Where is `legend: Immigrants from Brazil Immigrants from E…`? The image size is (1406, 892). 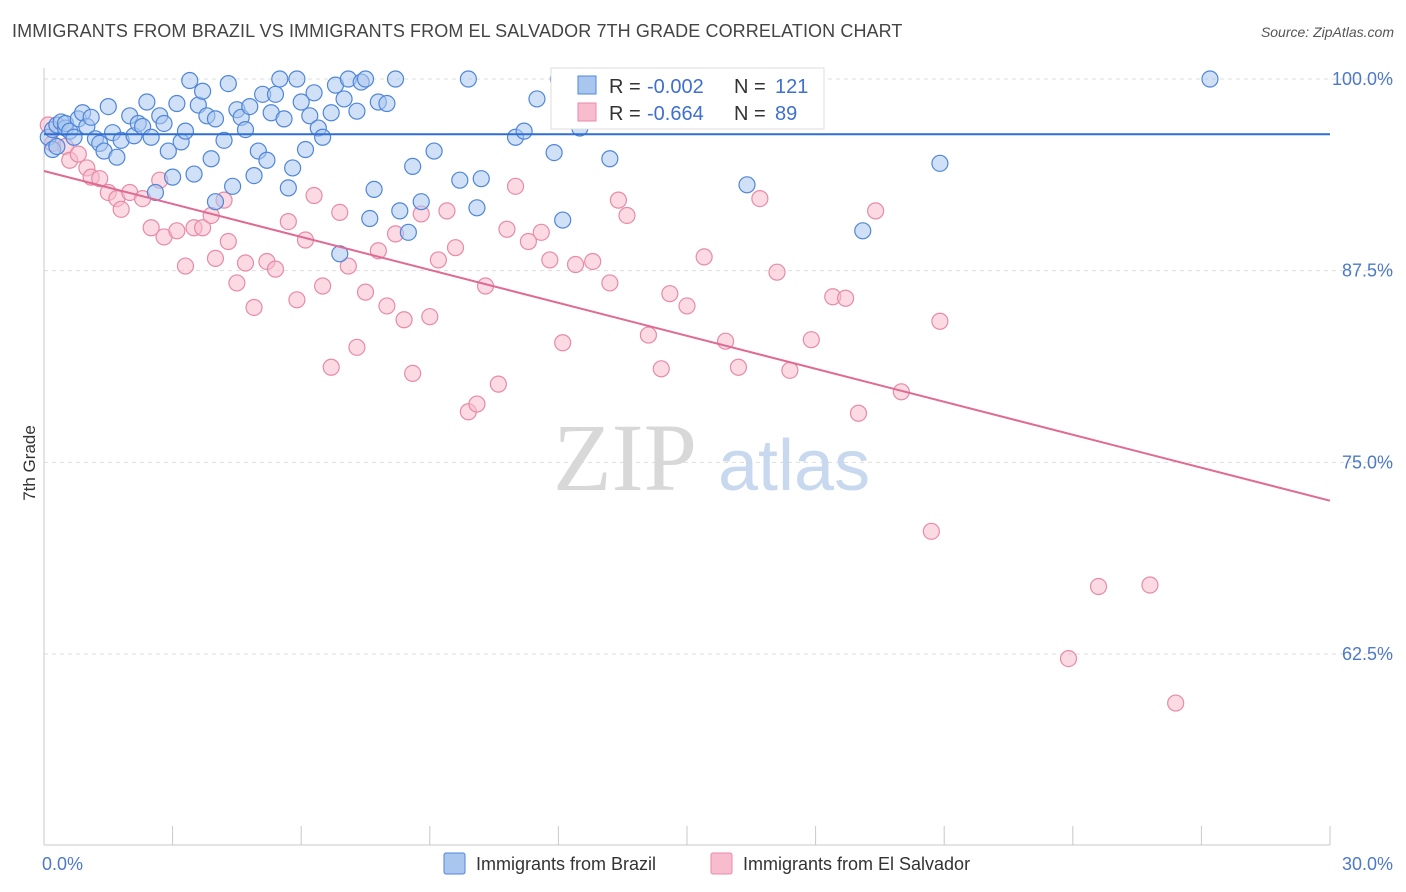 legend: Immigrants from Brazil Immigrants from E… is located at coordinates (706, 863).